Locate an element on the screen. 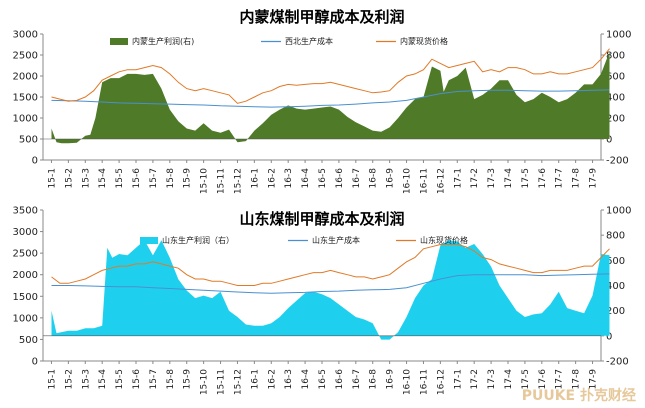  legend-label: 内蒙现货价格 is located at coordinates (424, 41).